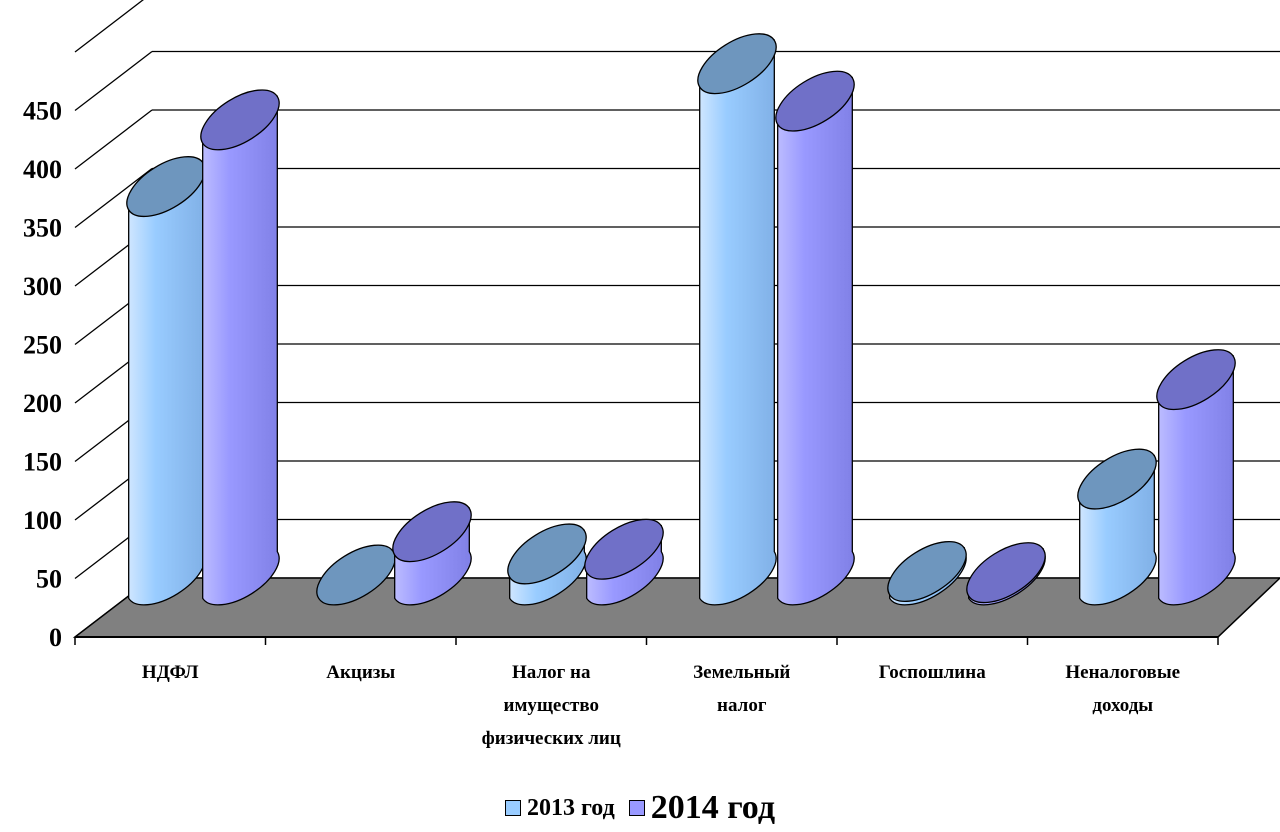 The image size is (1280, 832). Describe the element at coordinates (42, 169) in the screenshot. I see `y-tick-label: 400` at that location.